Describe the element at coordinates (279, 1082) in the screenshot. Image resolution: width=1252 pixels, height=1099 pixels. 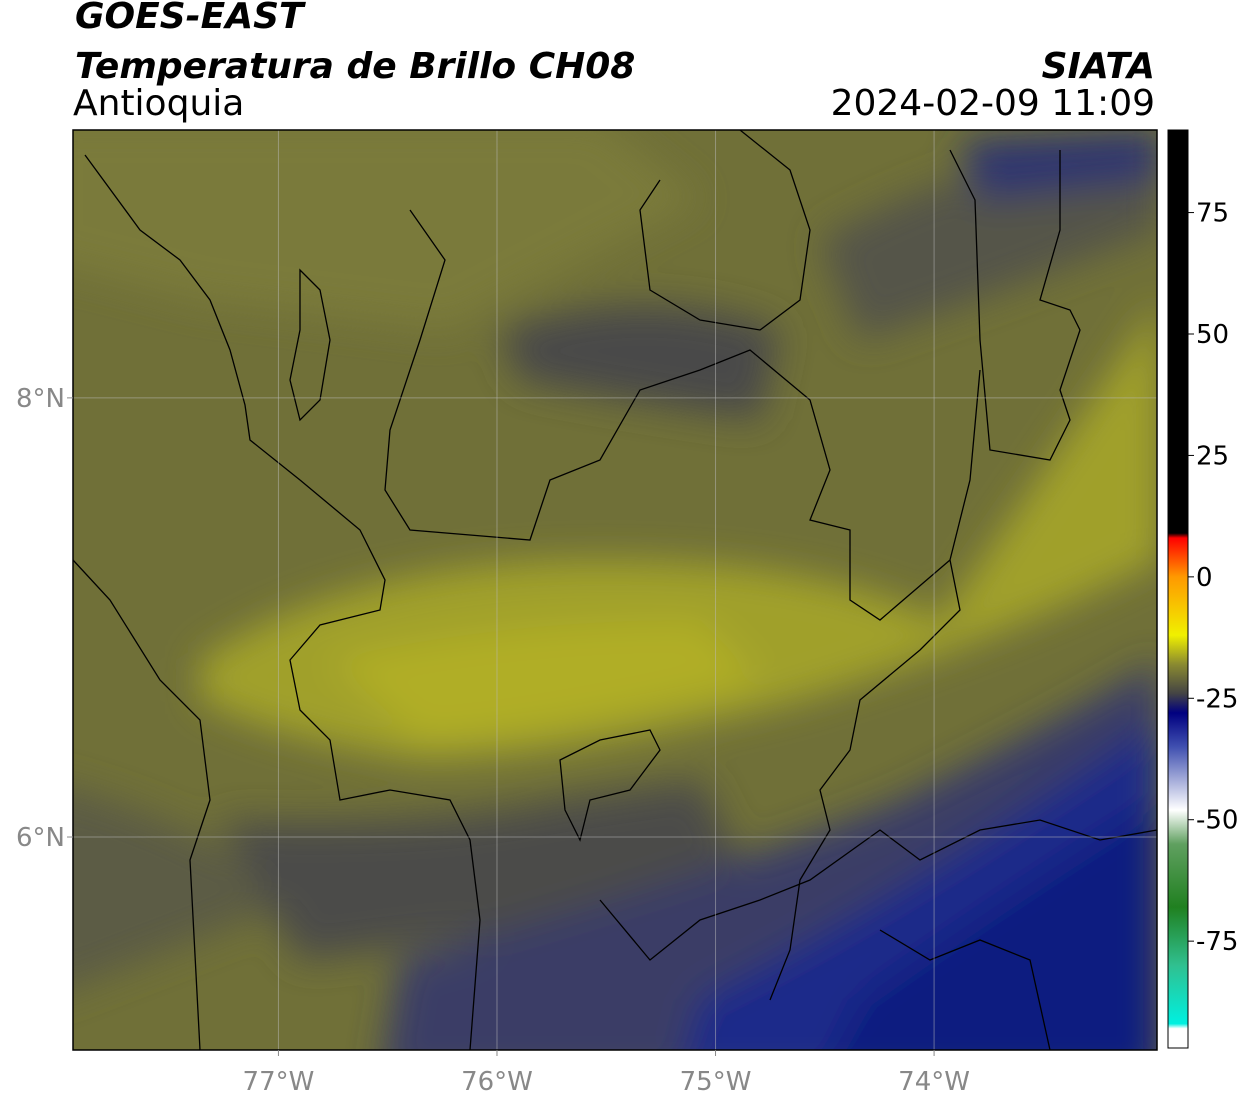
I see `x-tick-label: 77°W` at that location.